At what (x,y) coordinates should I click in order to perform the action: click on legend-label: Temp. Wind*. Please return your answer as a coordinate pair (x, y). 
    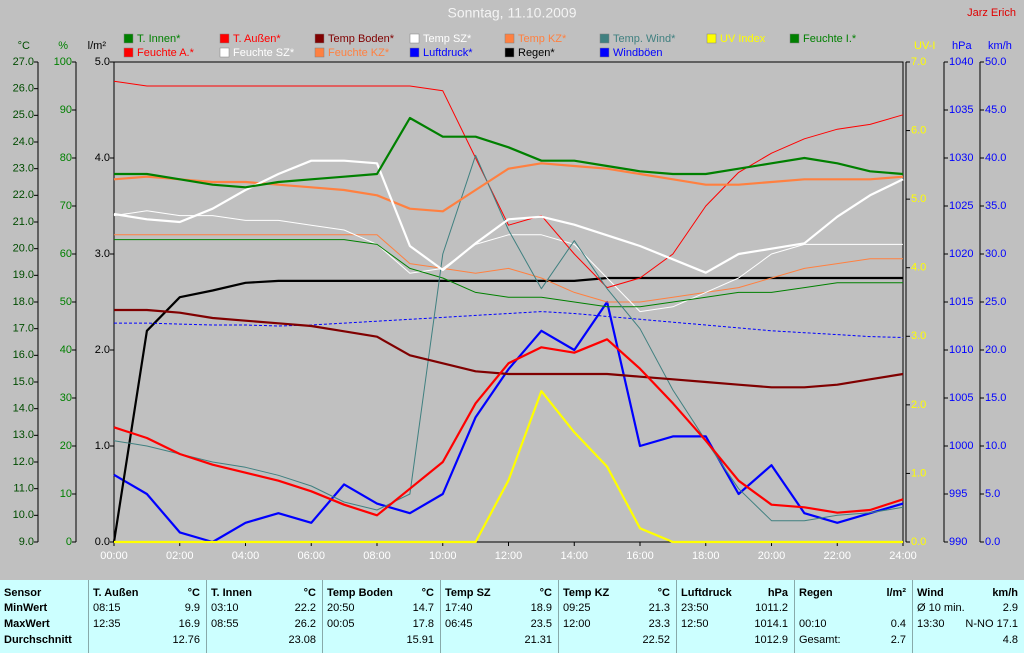
    Looking at the image, I should click on (644, 39).